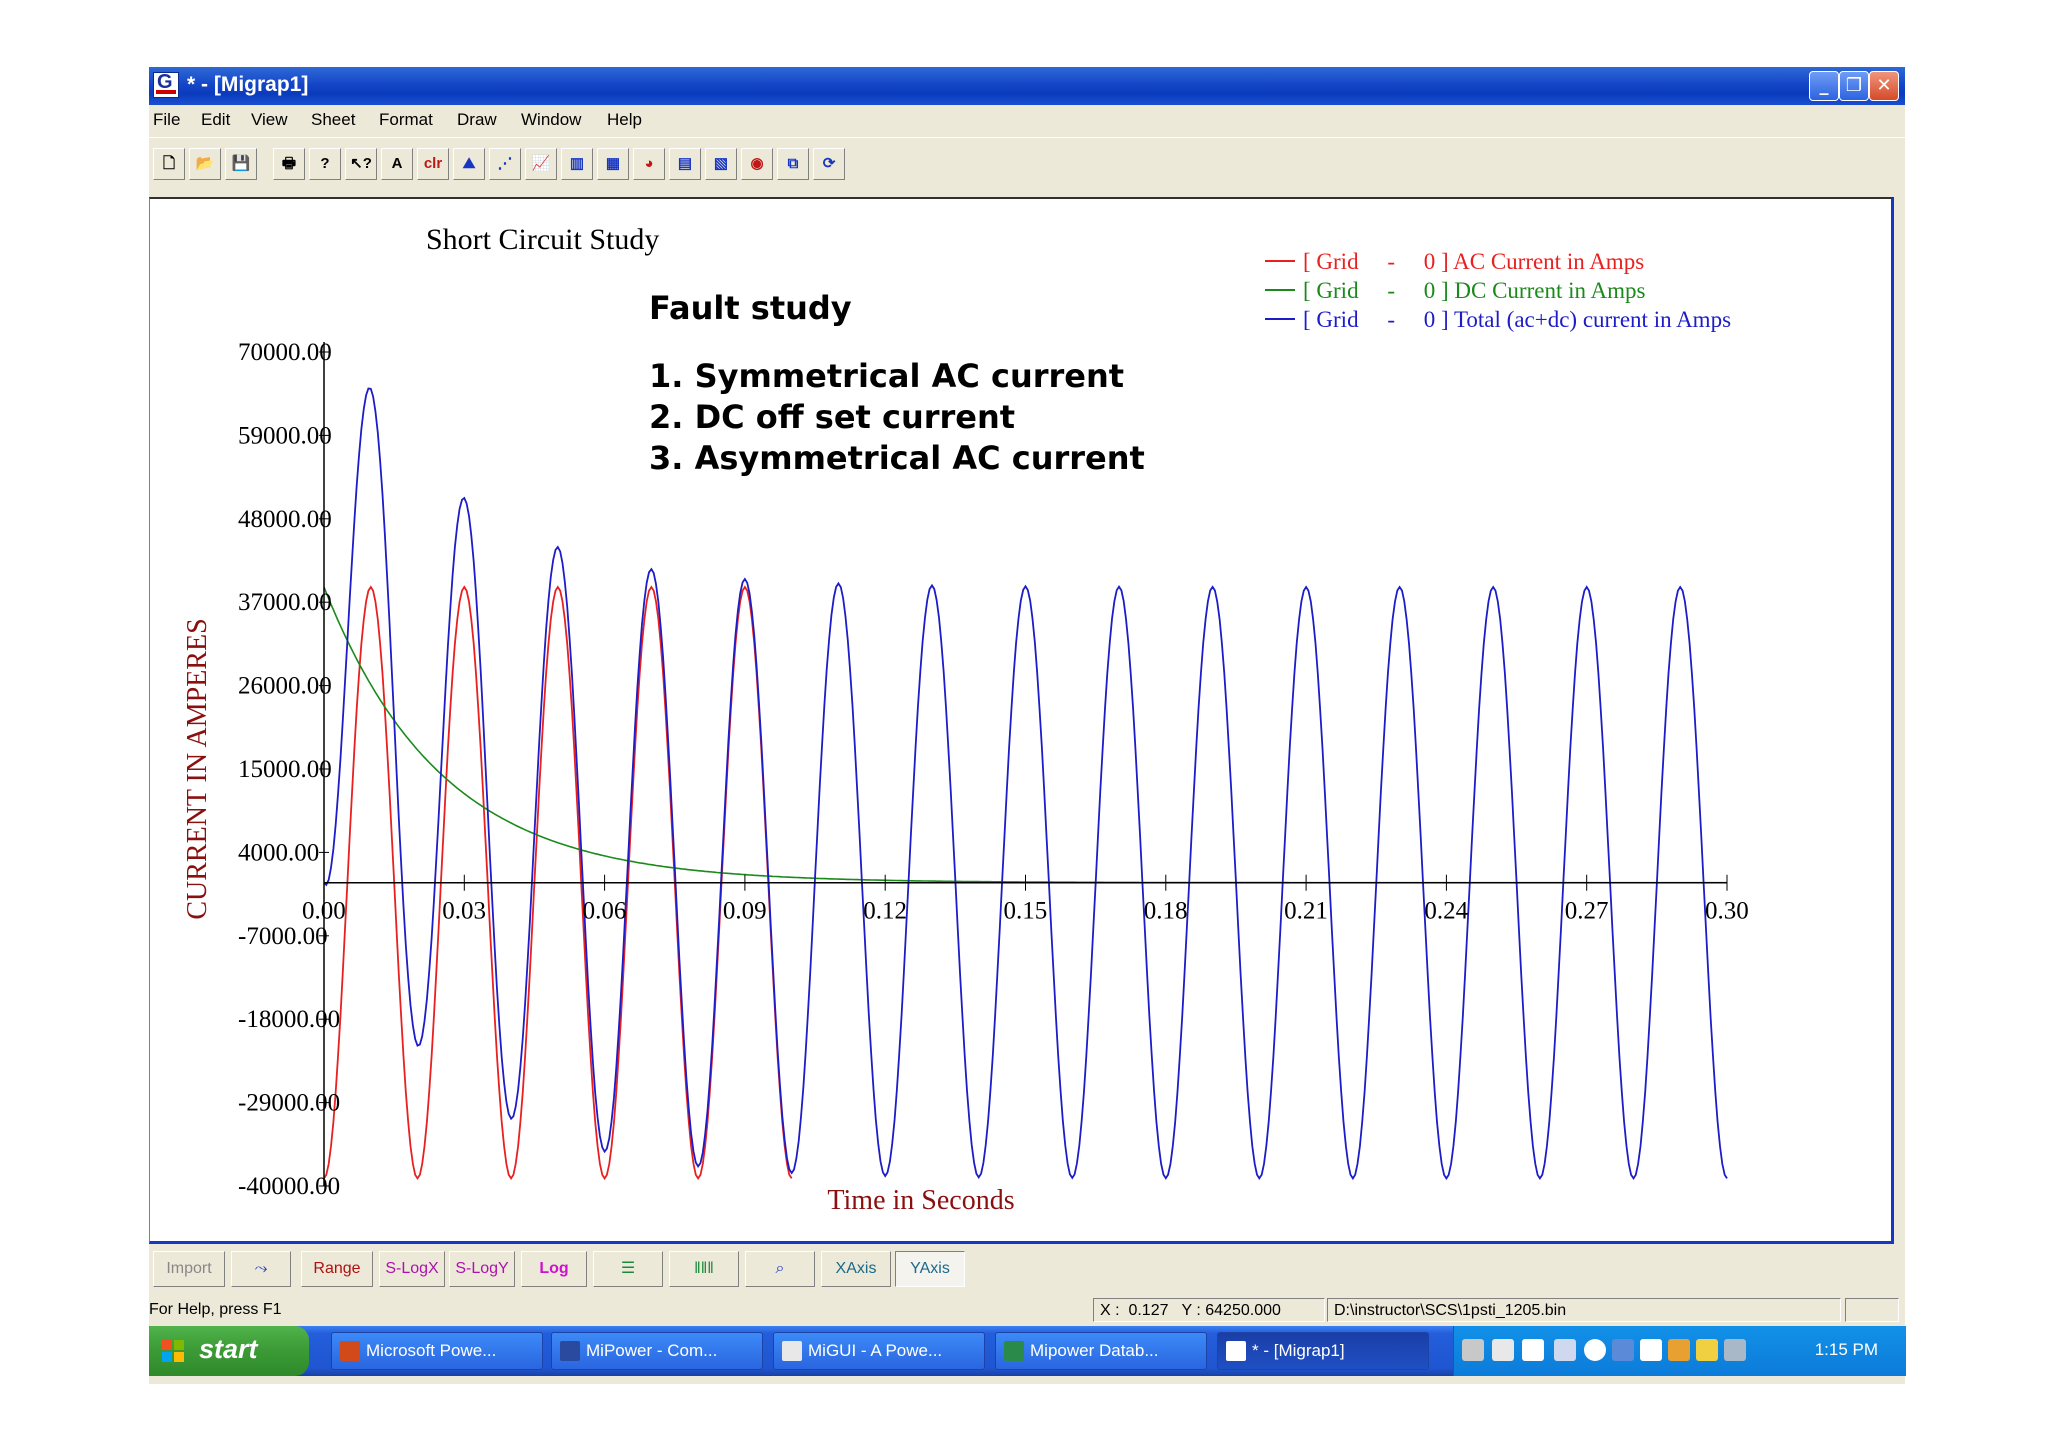  Describe the element at coordinates (542, 239) in the screenshot. I see `chart-title: Short Circuit Study` at that location.